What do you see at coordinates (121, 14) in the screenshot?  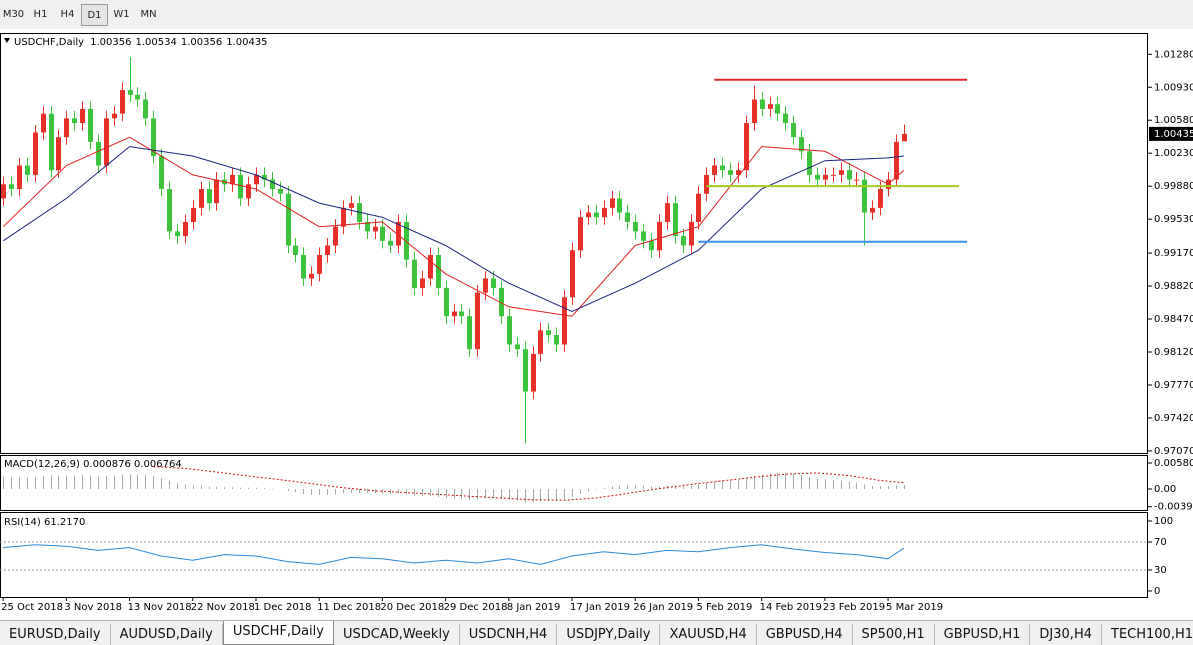 I see `timeframe-button: W1` at bounding box center [121, 14].